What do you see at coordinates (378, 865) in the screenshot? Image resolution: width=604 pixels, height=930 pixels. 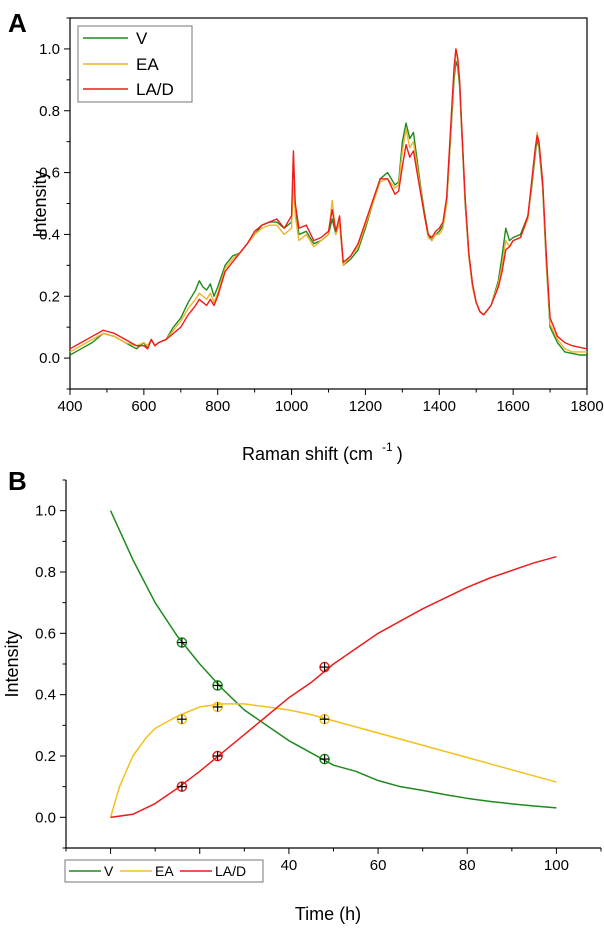 I see `panel-b-x-tick-label: 60` at bounding box center [378, 865].